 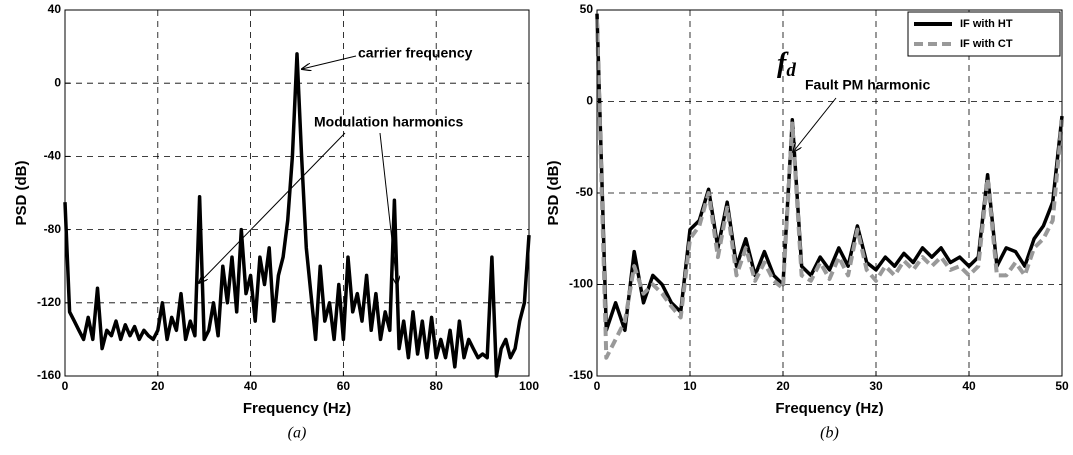 I want to click on legend-label: IF with CT, so click(x=986, y=44).